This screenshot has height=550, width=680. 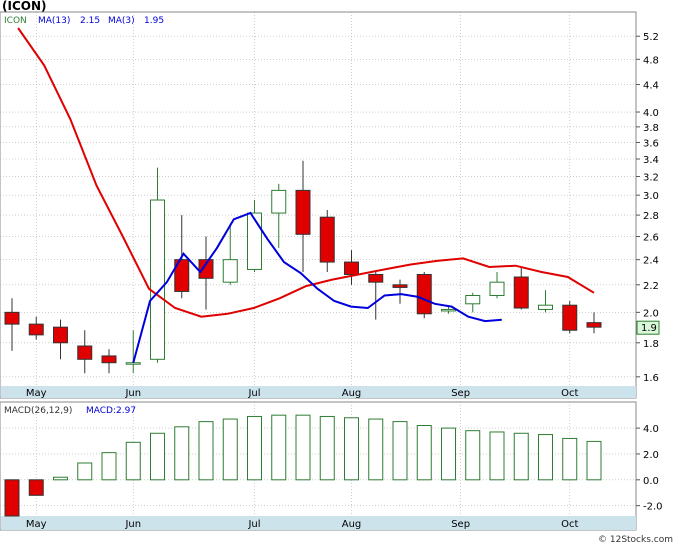 What do you see at coordinates (651, 85) in the screenshot?
I see `price-tick-label: 4.4` at bounding box center [651, 85].